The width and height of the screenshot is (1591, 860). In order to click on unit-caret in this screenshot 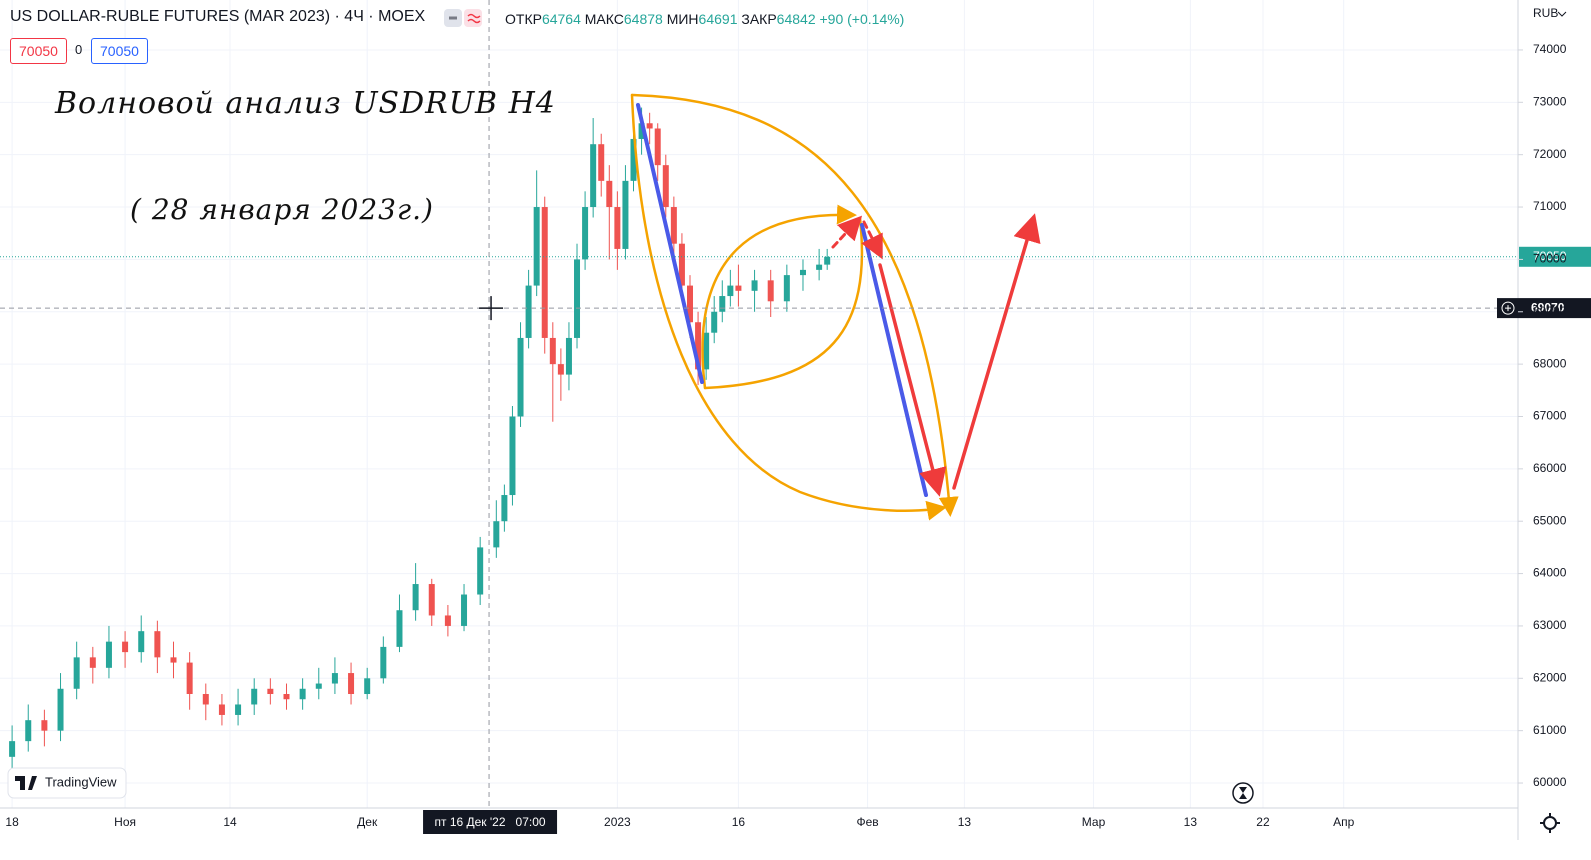, I will do `click(1562, 14)`.